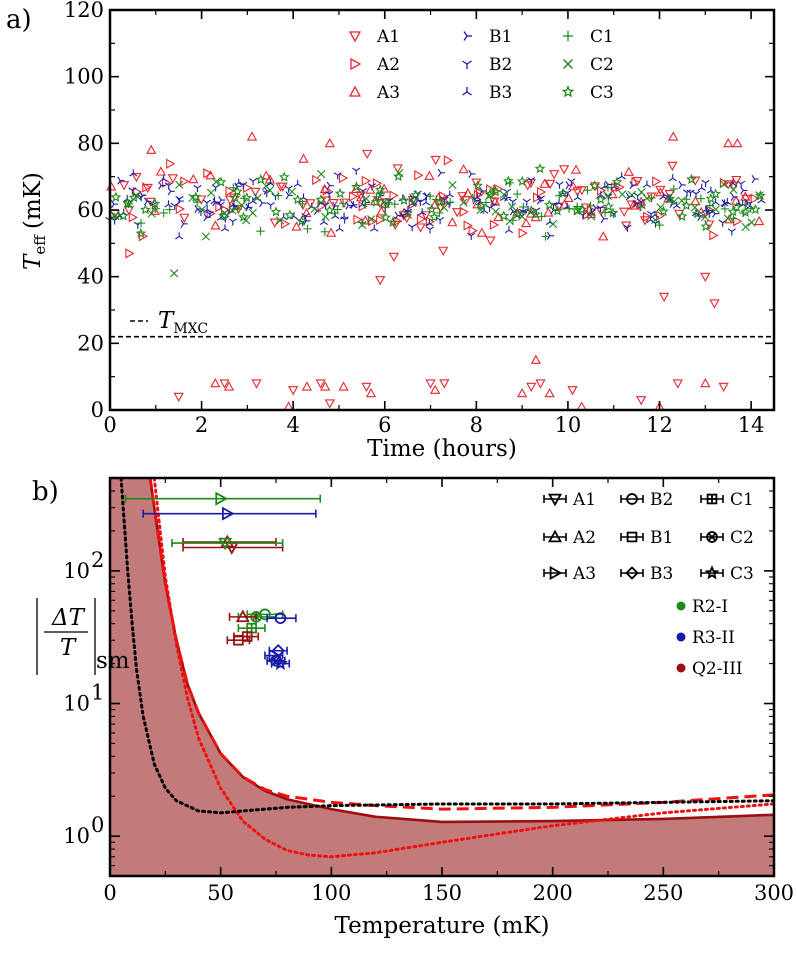  What do you see at coordinates (712, 537) in the screenshot?
I see `legend-marker-C2` at bounding box center [712, 537].